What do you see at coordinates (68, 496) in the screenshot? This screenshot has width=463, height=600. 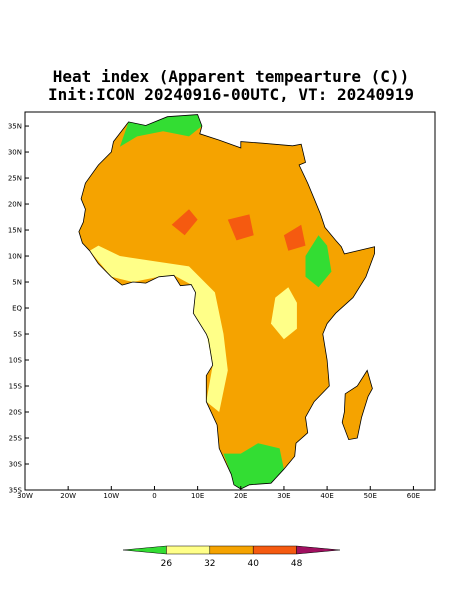 I see `lon-tick-label: 20W` at bounding box center [68, 496].